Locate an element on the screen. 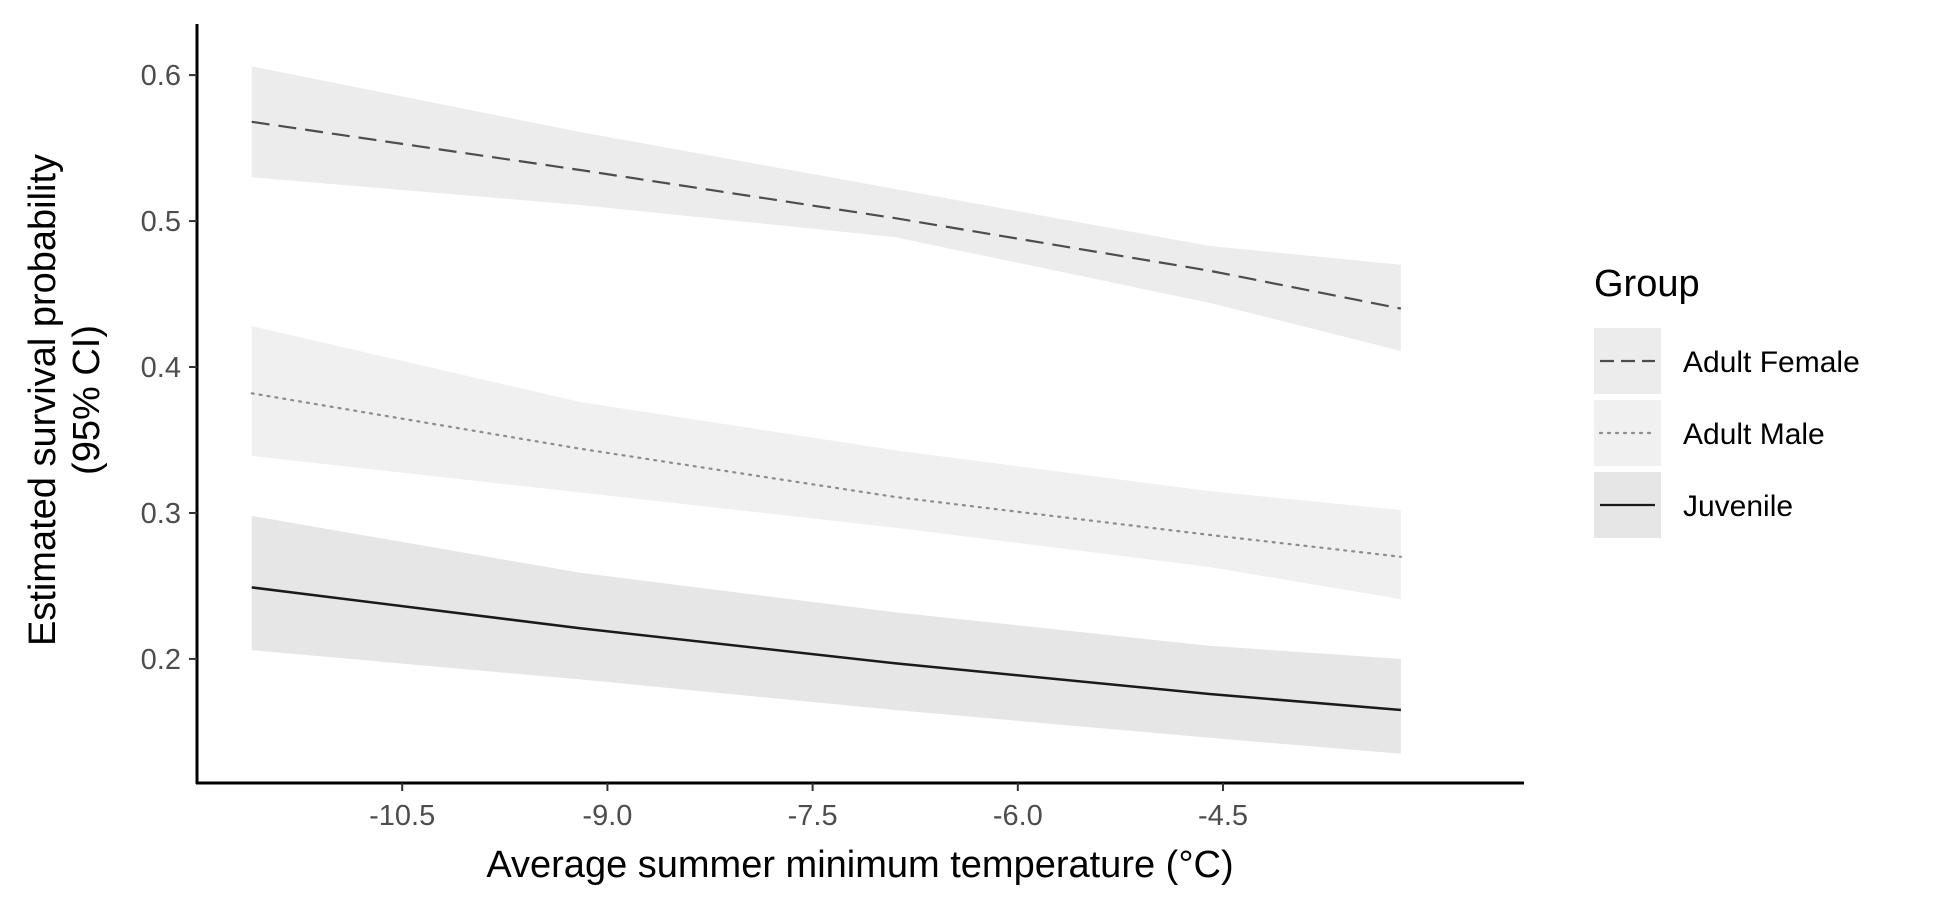 The height and width of the screenshot is (903, 1937). legend-label-adult-female: Adult Female is located at coordinates (1771, 362).